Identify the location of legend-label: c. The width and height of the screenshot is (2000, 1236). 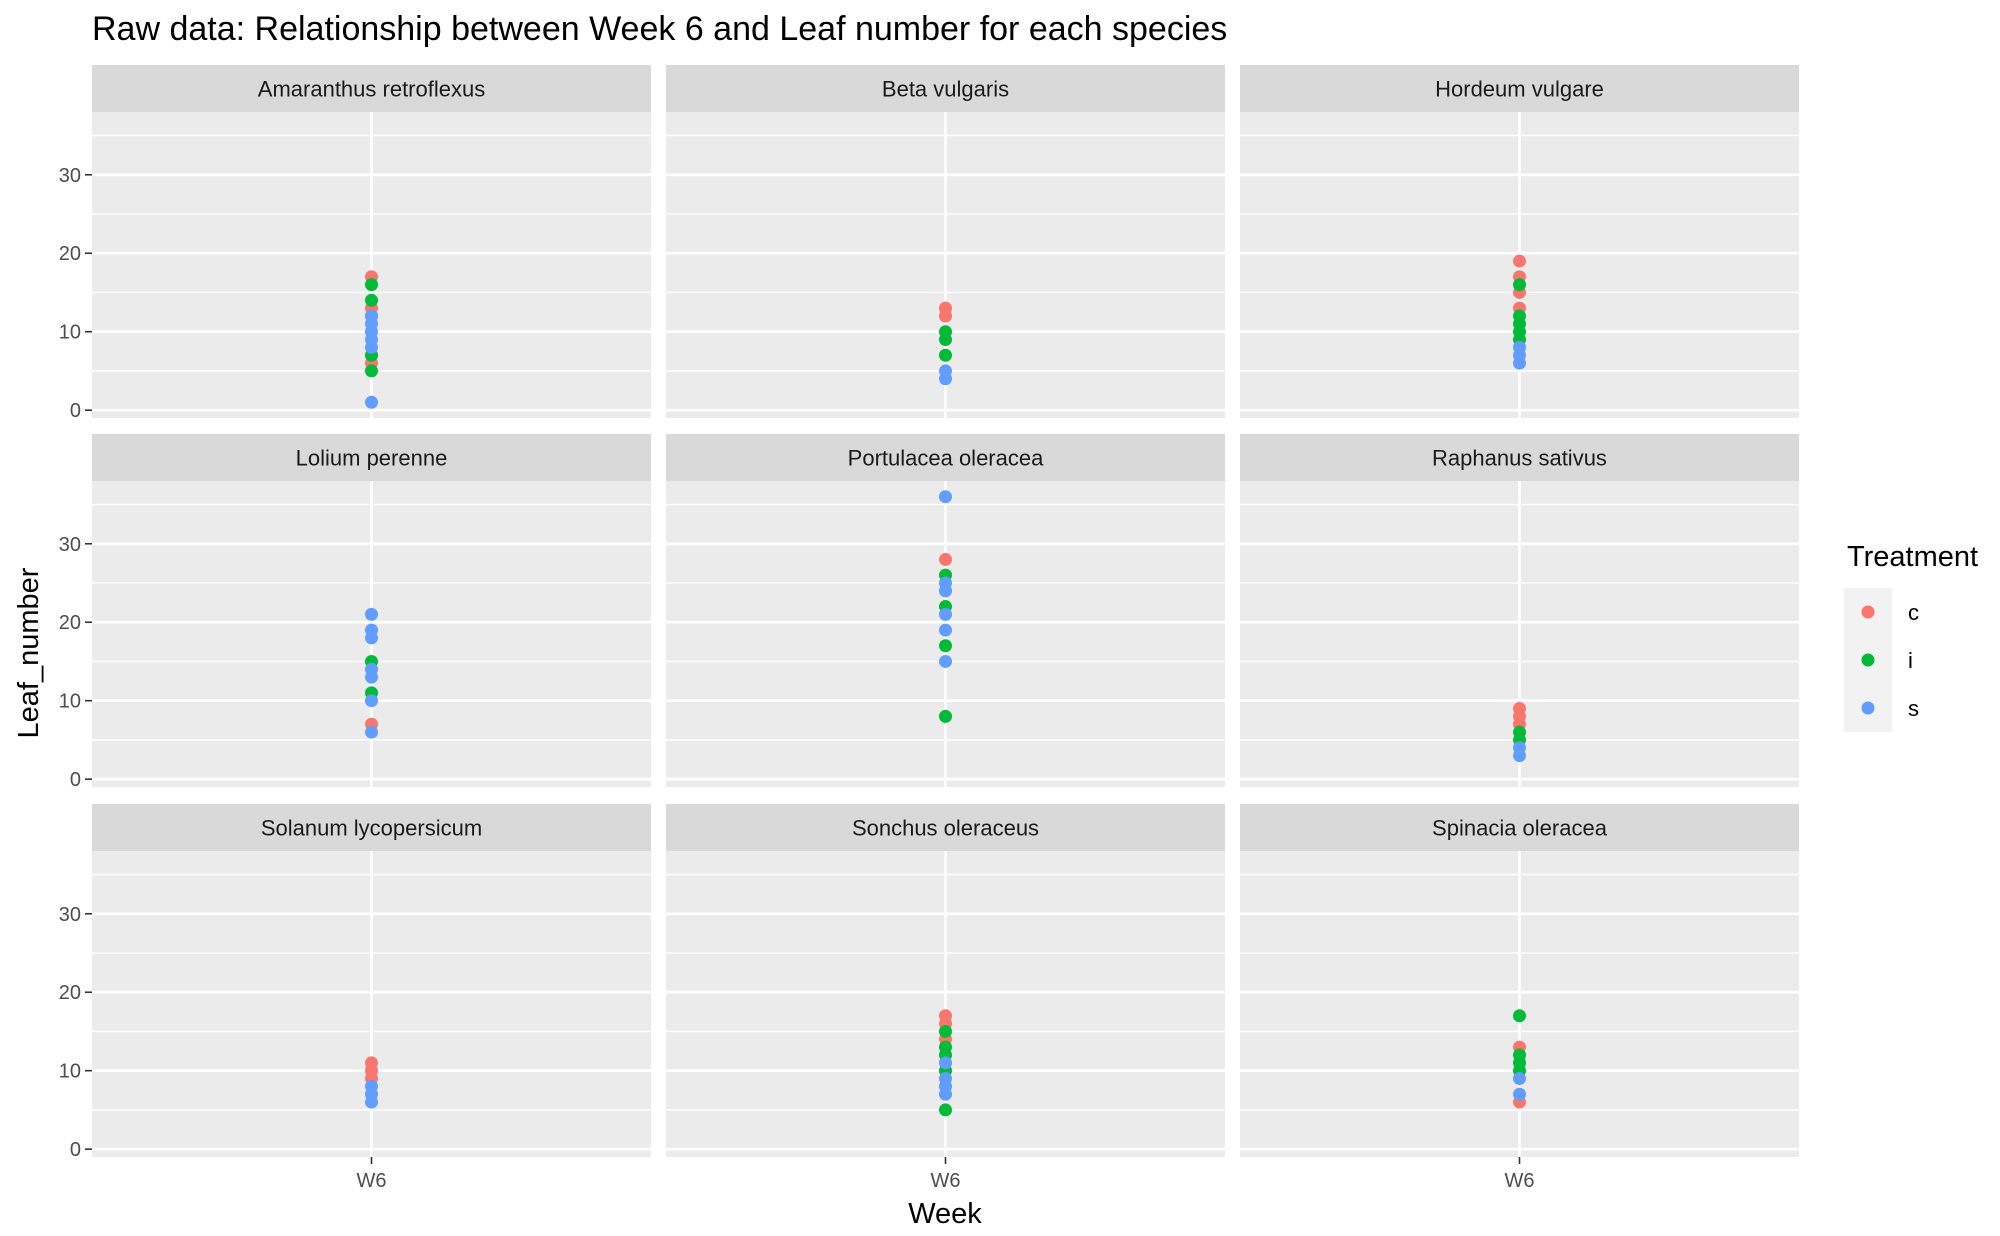
(1913, 612).